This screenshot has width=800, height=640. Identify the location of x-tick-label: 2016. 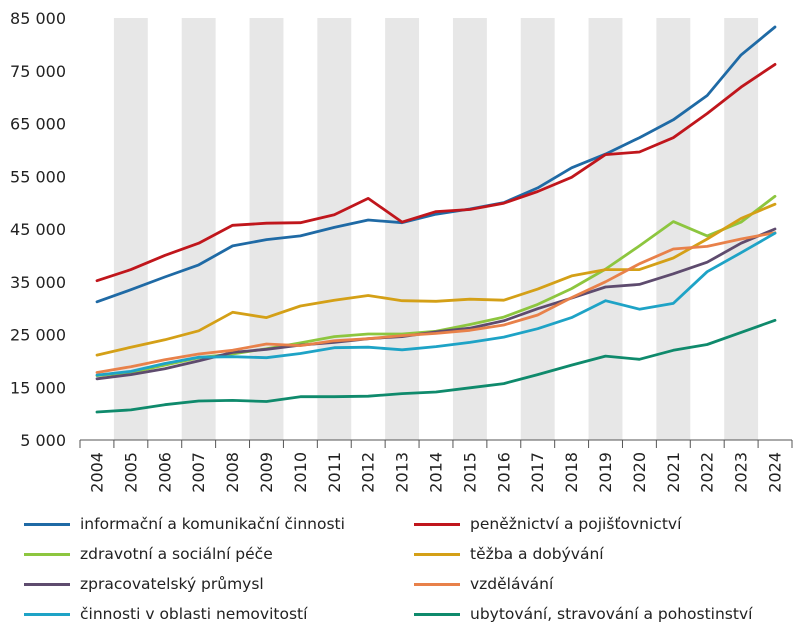
(503, 472).